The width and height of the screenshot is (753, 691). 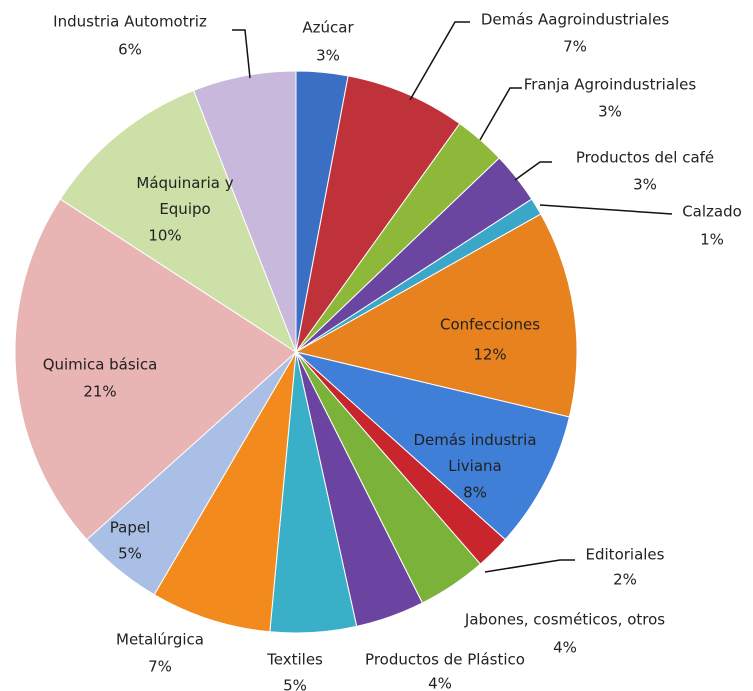 What do you see at coordinates (625, 555) in the screenshot?
I see `slice-label: Editoriales` at bounding box center [625, 555].